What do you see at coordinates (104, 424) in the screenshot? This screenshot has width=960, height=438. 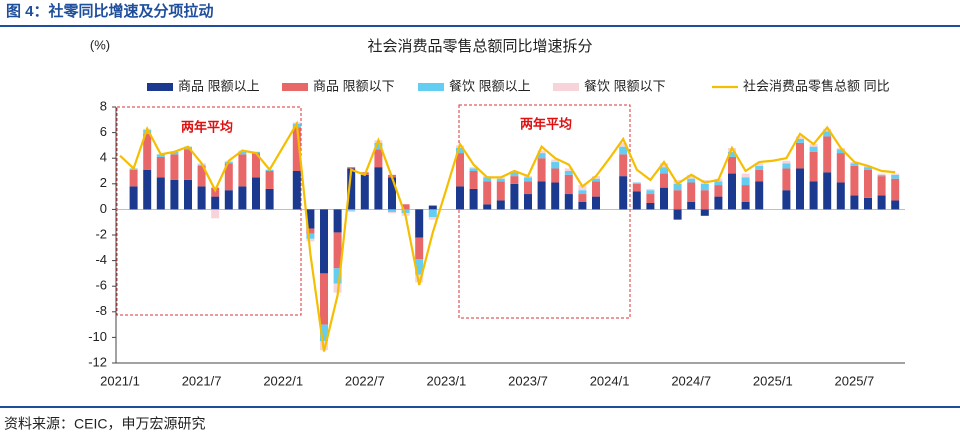 I see `source: 资料来源：CEIC，申万宏源研究` at bounding box center [104, 424].